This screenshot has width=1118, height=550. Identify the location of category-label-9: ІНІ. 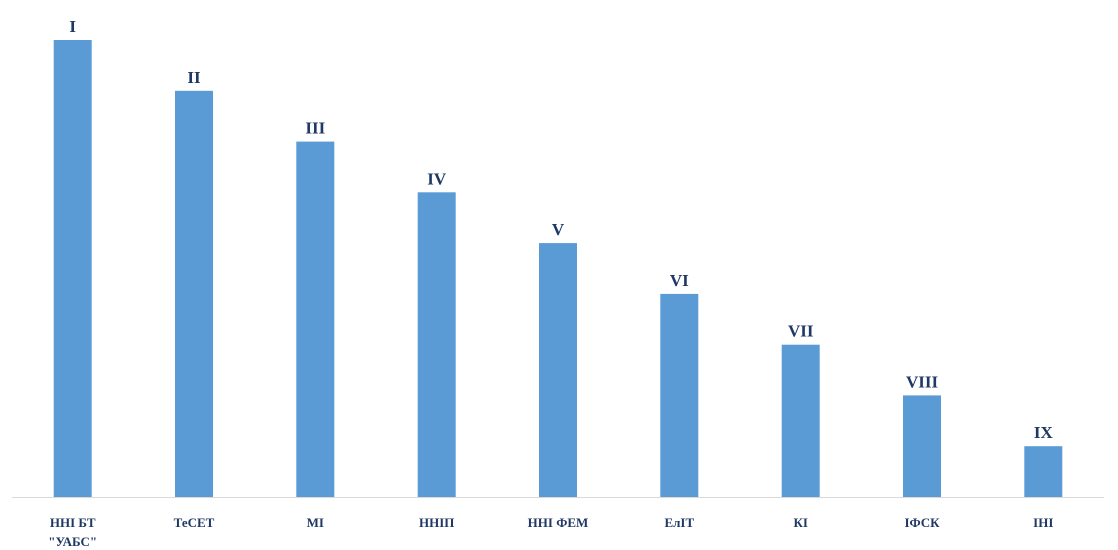
(1043, 522).